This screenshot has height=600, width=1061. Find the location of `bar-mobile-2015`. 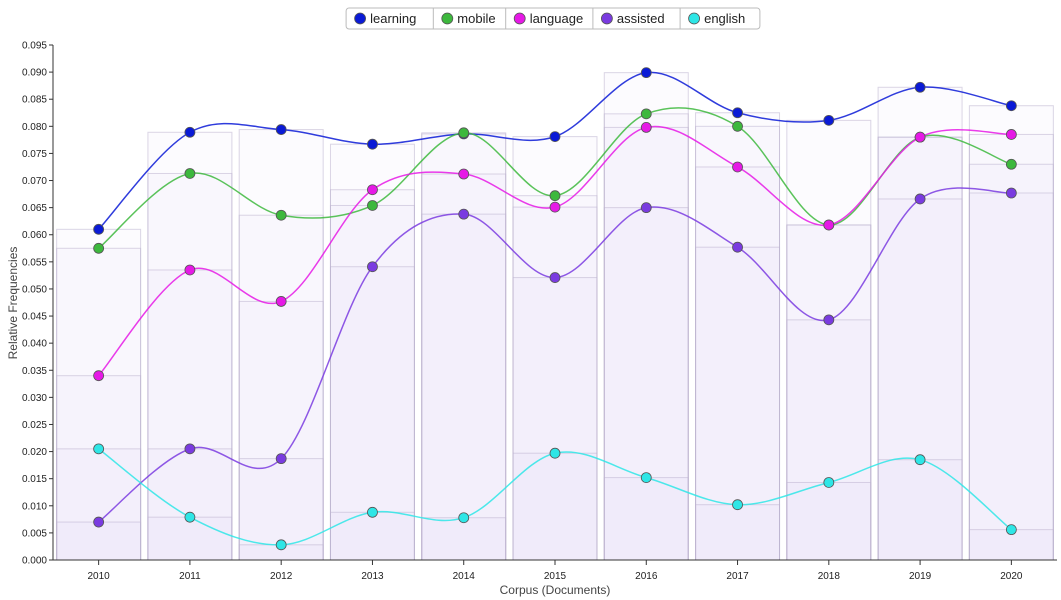

bar-mobile-2015 is located at coordinates (555, 378).